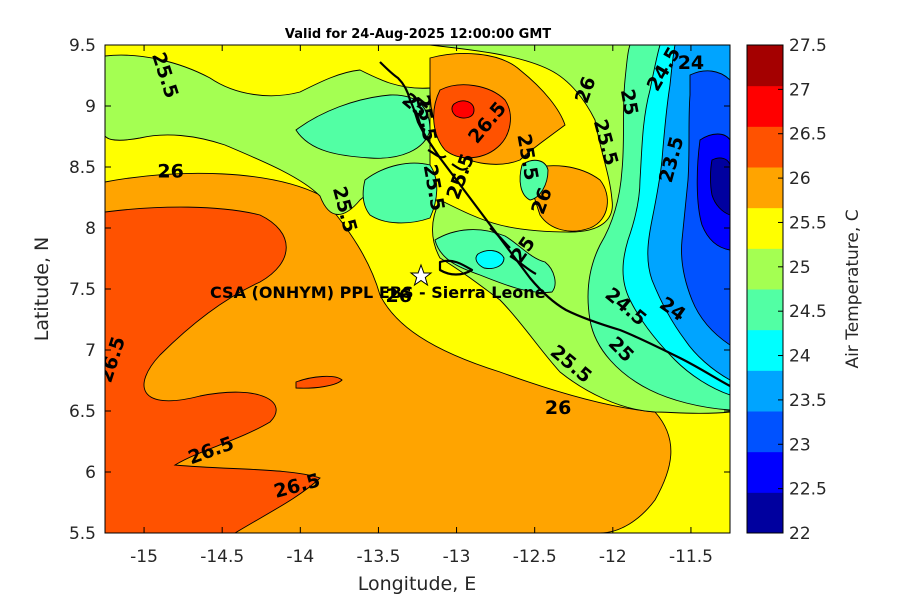  Describe the element at coordinates (853, 288) in the screenshot. I see `colorbar-label: Air Temperature, C` at that location.